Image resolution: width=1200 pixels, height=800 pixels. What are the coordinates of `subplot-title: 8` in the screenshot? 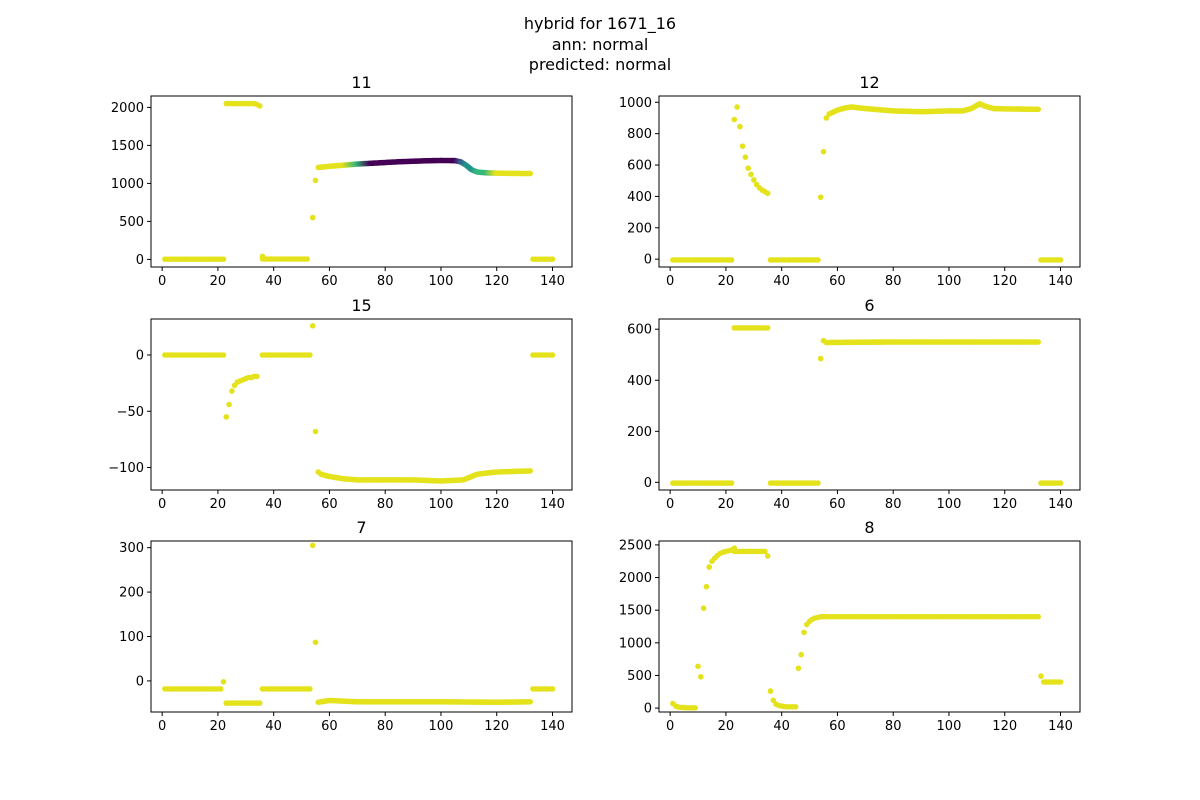 It's located at (869, 527).